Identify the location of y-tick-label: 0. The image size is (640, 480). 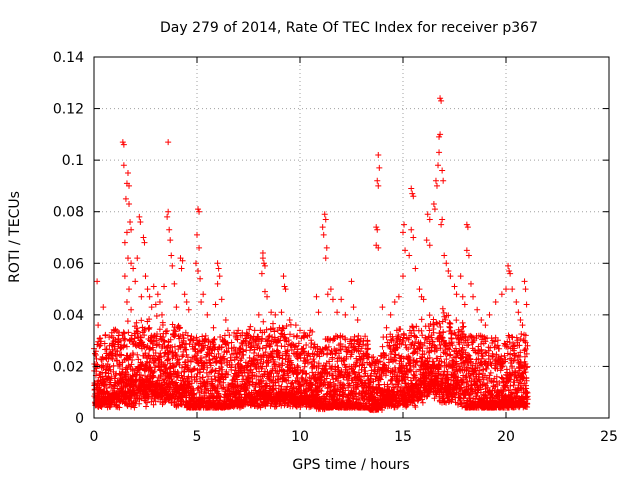
(79, 419).